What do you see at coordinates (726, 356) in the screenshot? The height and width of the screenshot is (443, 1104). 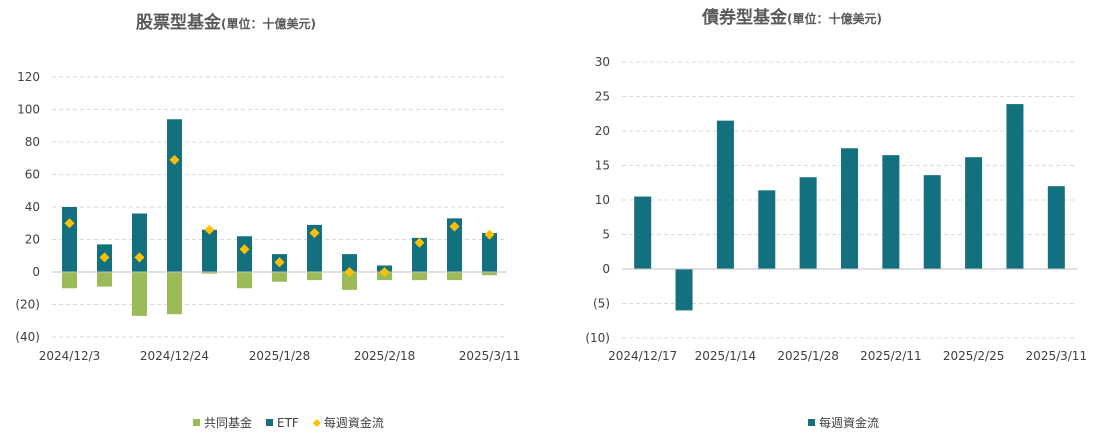 I see `x-tick-label: 2025/1/14` at bounding box center [726, 356].